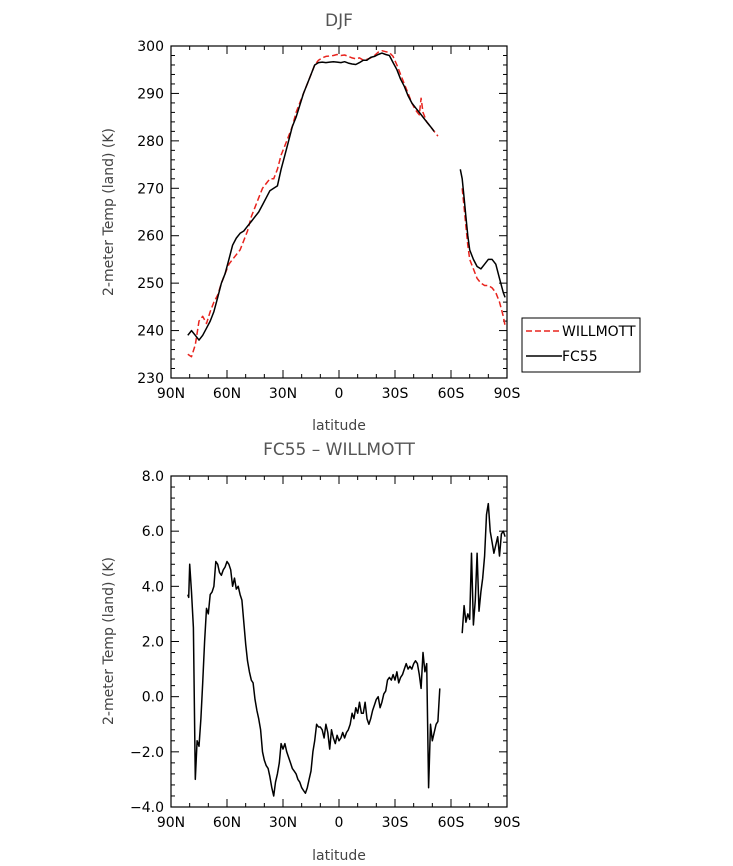 The height and width of the screenshot is (866, 733). What do you see at coordinates (153, 532) in the screenshot?
I see `y-tick-label: 6.0` at bounding box center [153, 532].